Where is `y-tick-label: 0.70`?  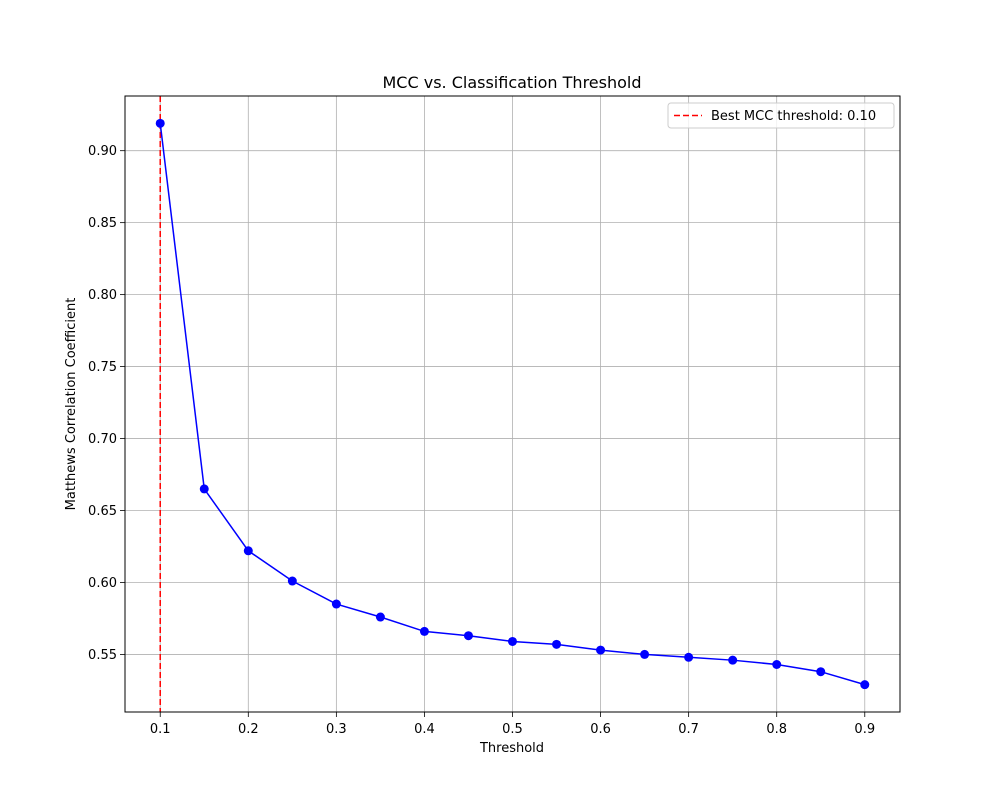 y-tick-label: 0.70 is located at coordinates (102, 439).